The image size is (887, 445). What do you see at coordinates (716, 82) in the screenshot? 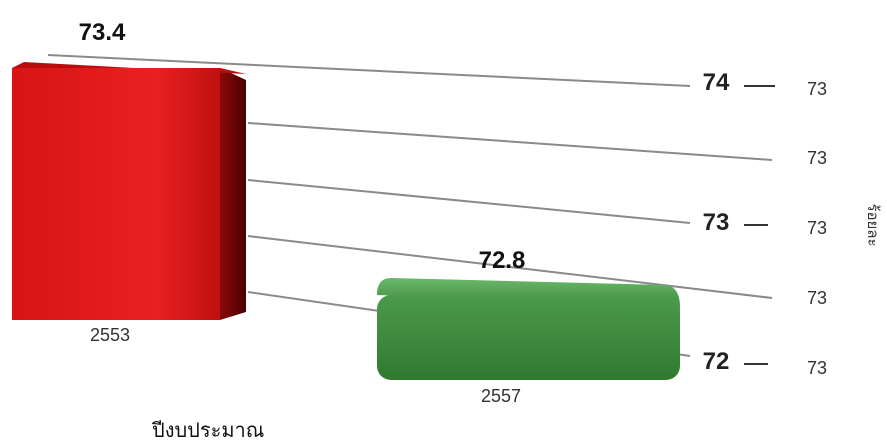
I see `y-tick-label-inner: 74` at bounding box center [716, 82].